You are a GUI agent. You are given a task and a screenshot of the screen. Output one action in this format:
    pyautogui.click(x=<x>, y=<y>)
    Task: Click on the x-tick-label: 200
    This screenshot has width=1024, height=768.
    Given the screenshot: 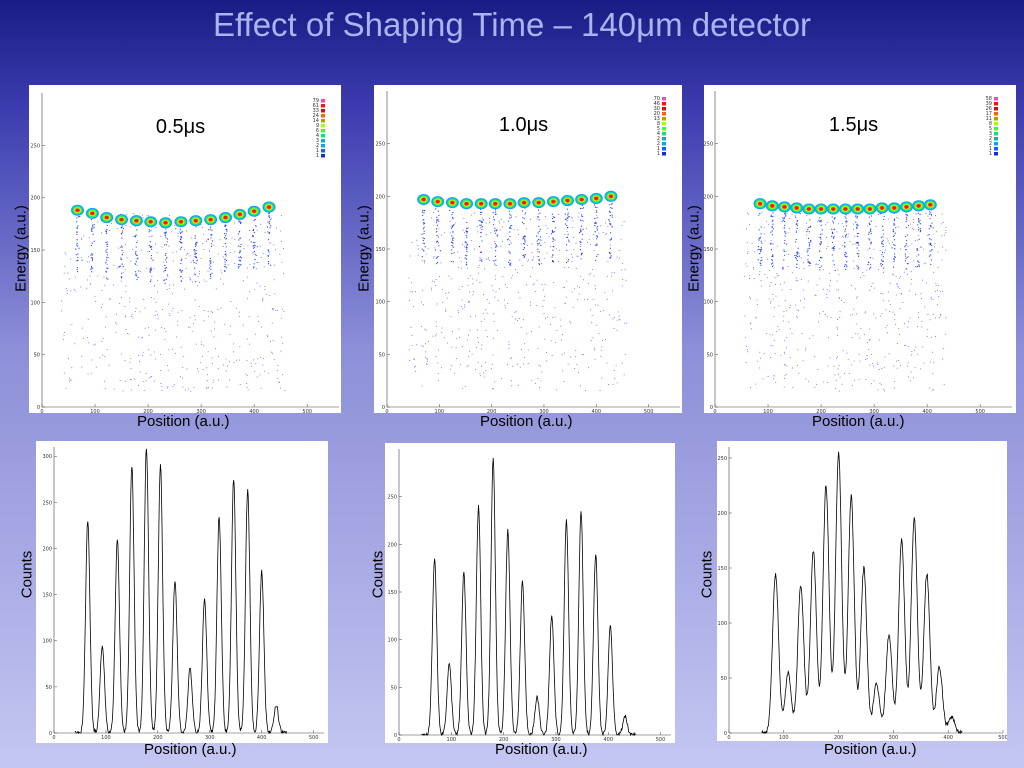 What is the action you would take?
    pyautogui.click(x=821, y=411)
    